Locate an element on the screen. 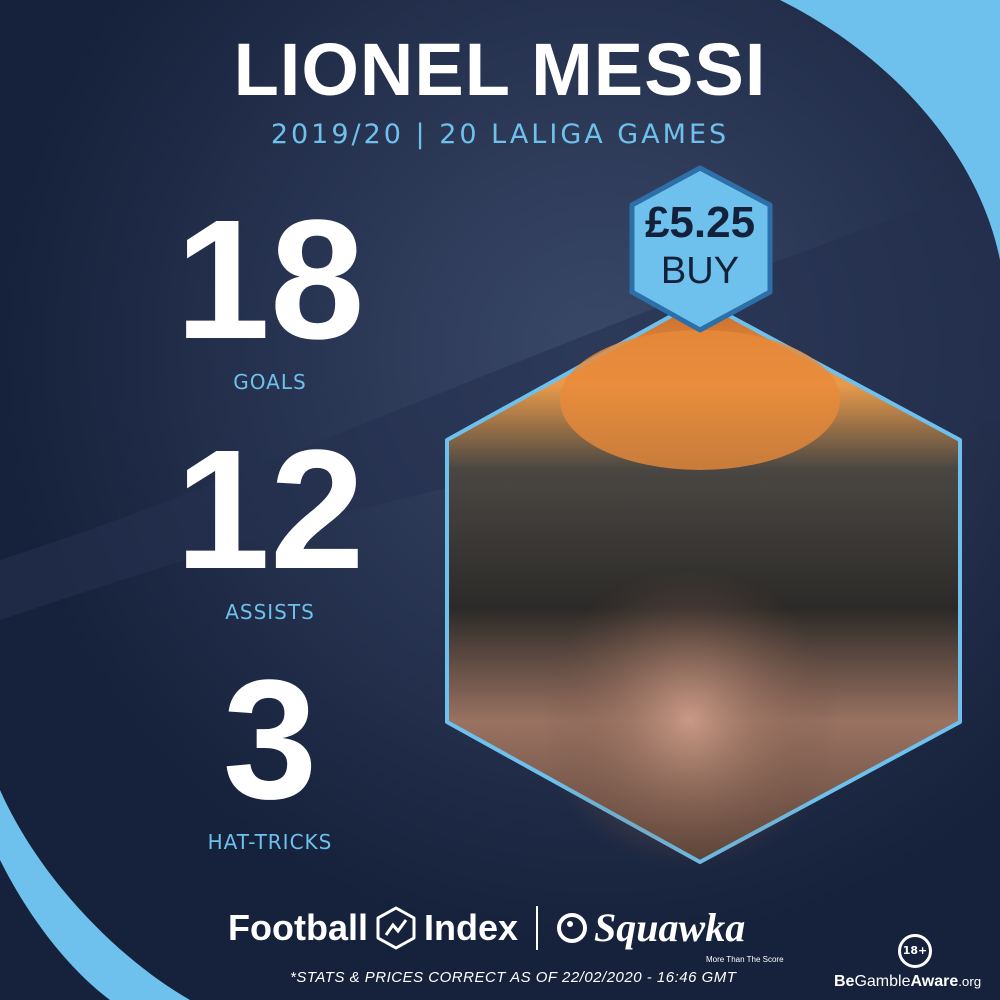  price-action: BUY is located at coordinates (700, 271).